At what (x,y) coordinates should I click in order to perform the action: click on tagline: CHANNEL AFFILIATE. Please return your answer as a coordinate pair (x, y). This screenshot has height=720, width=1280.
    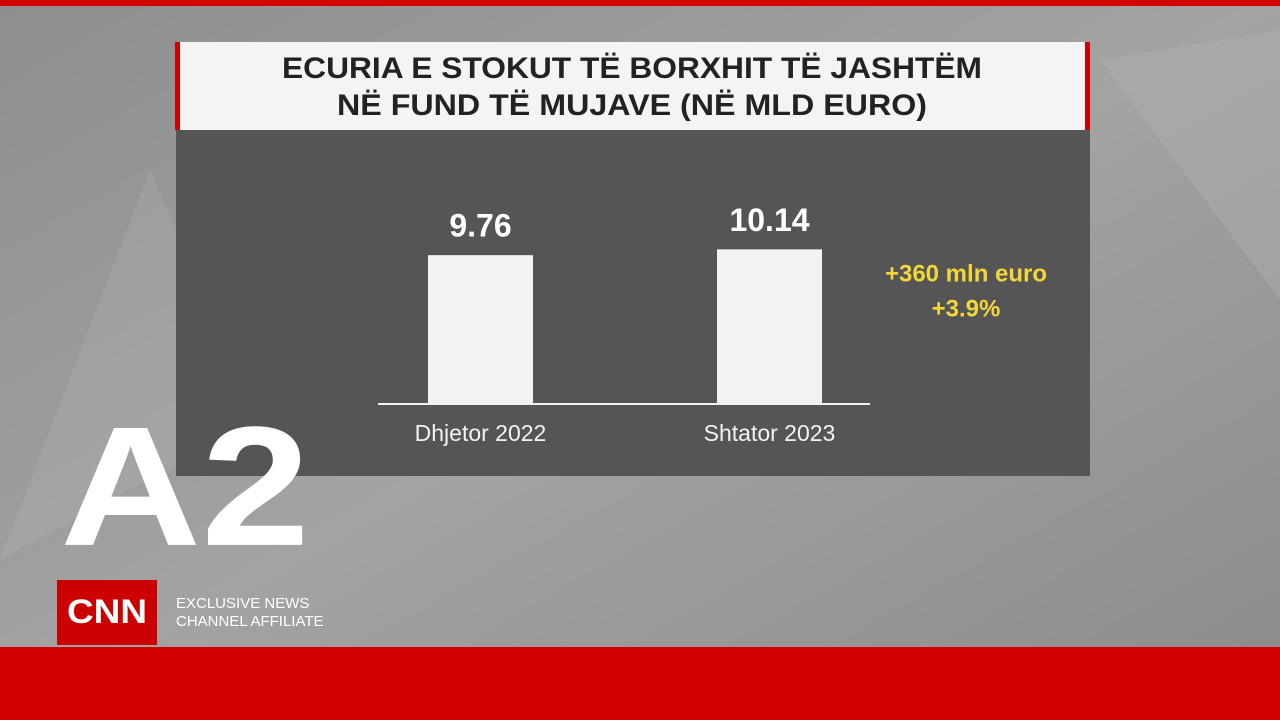
    Looking at the image, I should click on (250, 621).